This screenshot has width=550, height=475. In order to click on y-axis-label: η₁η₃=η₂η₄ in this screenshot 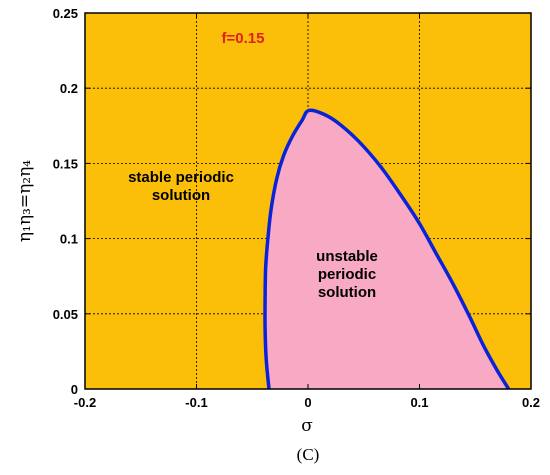, I will do `click(25, 201)`.